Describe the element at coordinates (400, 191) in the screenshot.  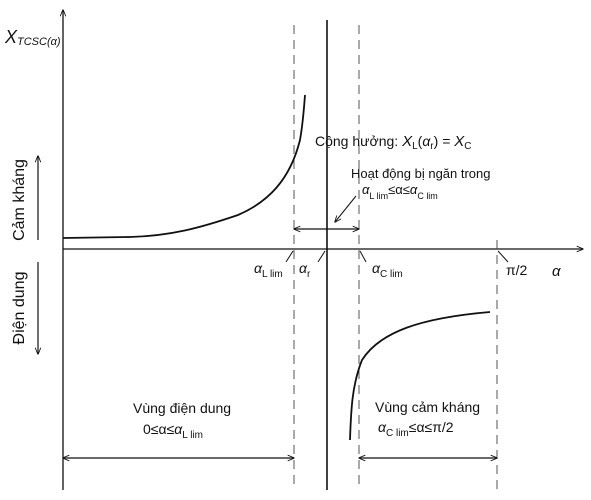
I see `forbidden-label-line2: αL lim≤α≤αC lim` at that location.